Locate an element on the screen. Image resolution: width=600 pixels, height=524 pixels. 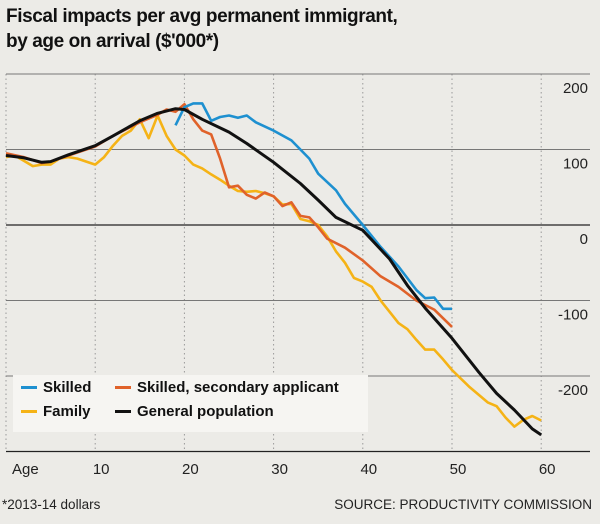
x-axis-label: Age is located at coordinates (25, 469).